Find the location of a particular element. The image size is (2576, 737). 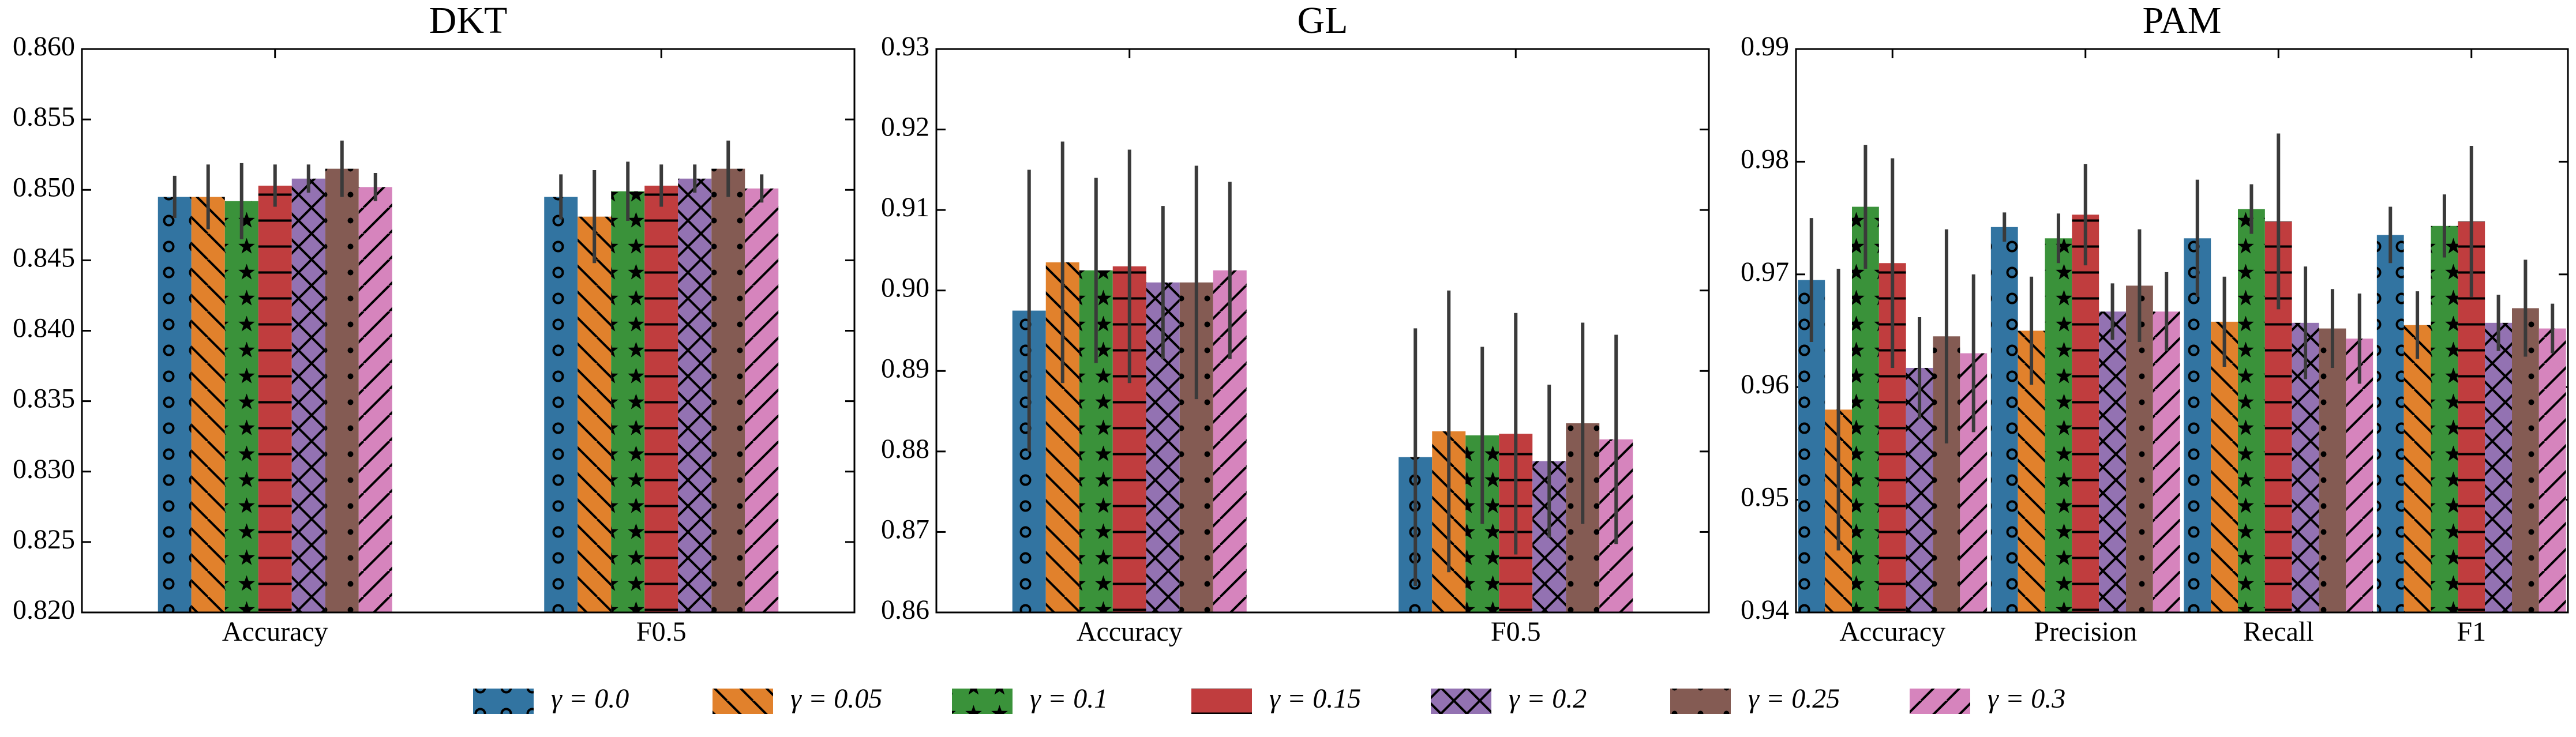

y-tick-label: 0.90 is located at coordinates (905, 288).